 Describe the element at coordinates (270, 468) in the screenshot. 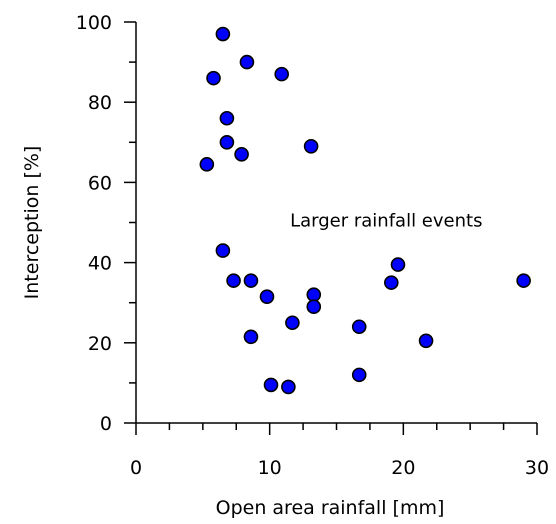

I see `x-tick-label: 10` at that location.